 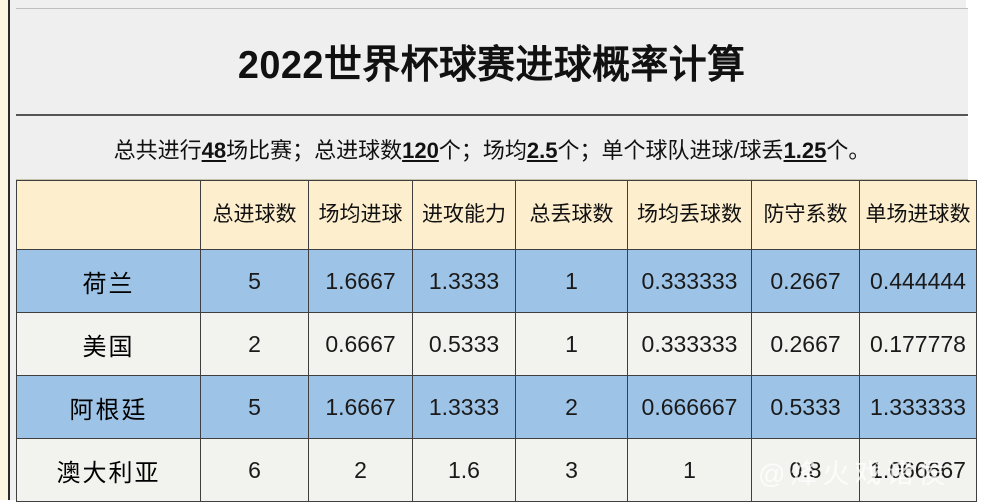 I want to click on column-header-single-match-goals: 单场进球数, so click(x=918, y=215).